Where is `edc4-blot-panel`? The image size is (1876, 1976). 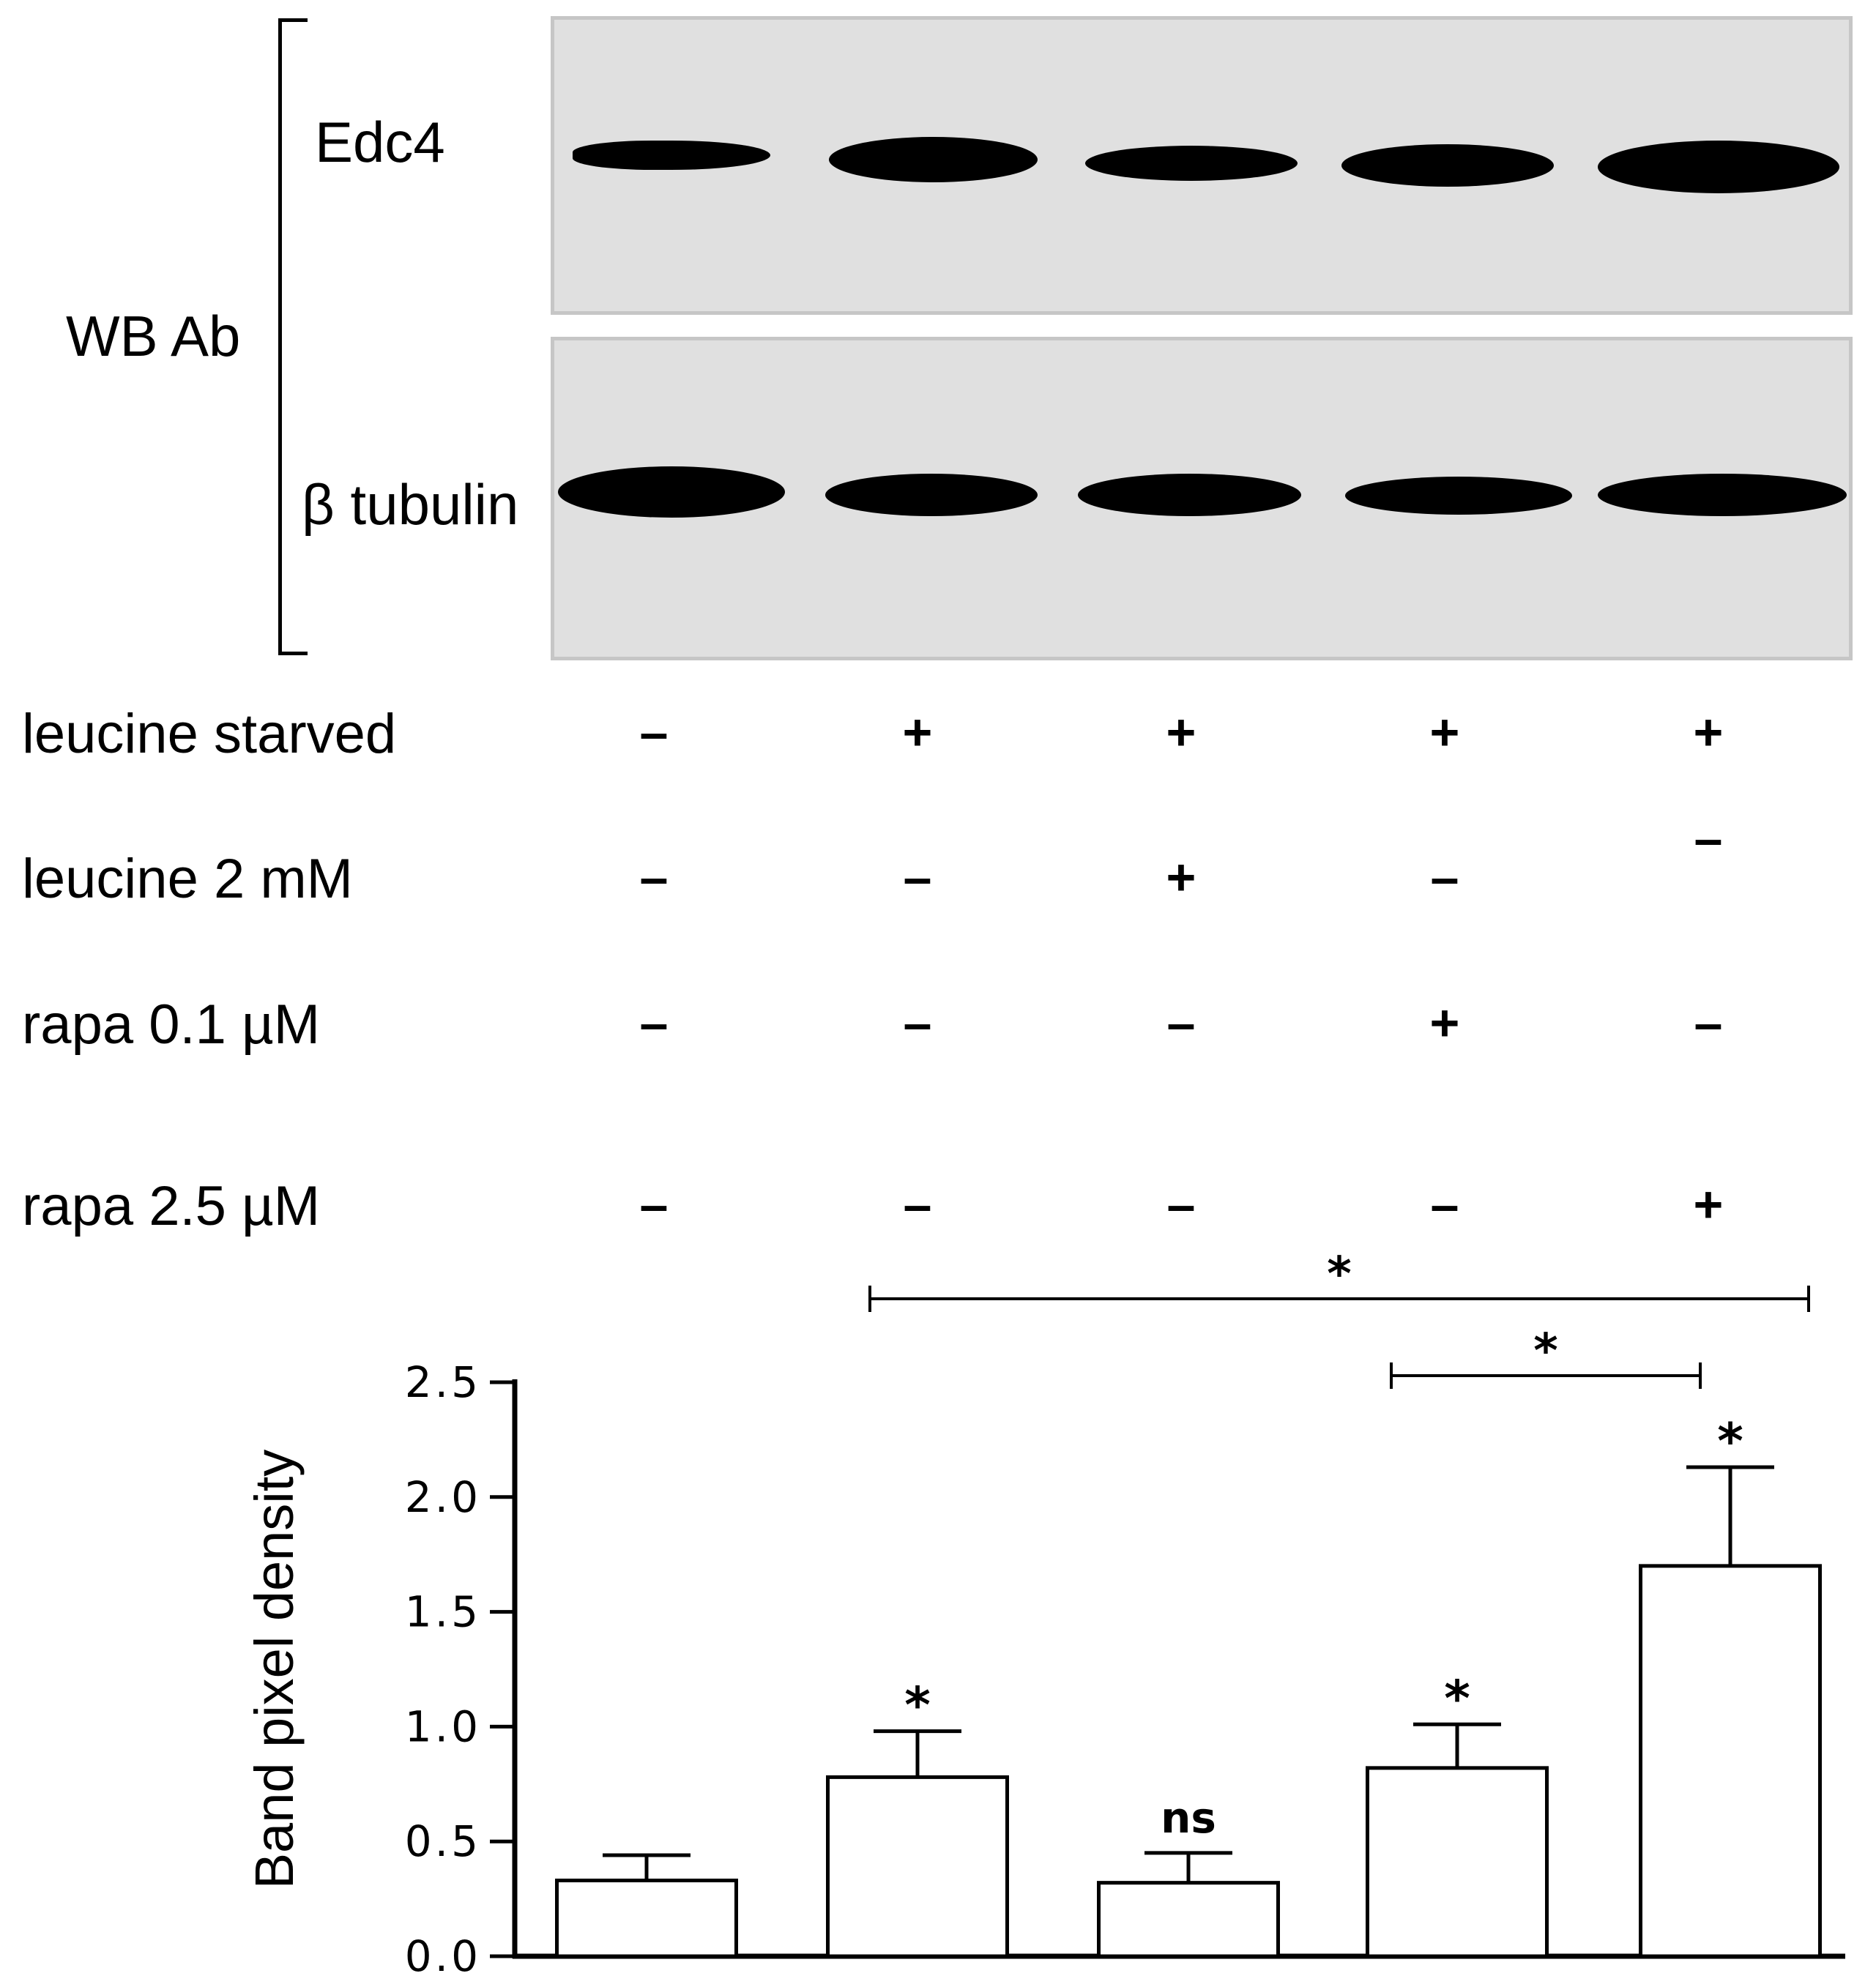 edc4-blot-panel is located at coordinates (1202, 165).